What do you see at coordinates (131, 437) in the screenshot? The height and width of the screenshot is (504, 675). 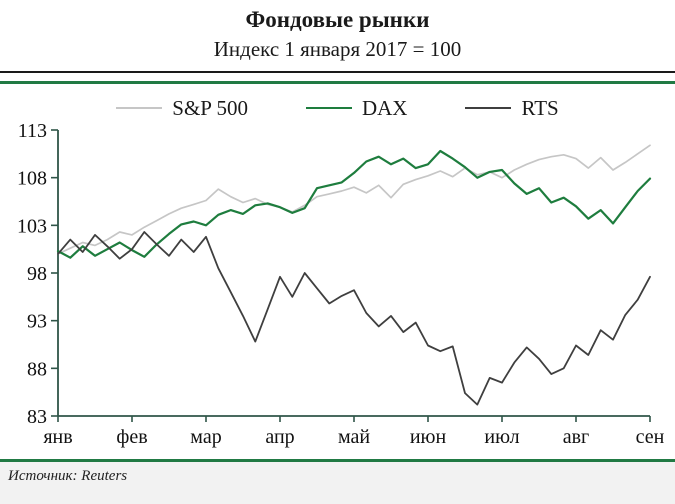 I see `svg-text: фев` at bounding box center [131, 437].